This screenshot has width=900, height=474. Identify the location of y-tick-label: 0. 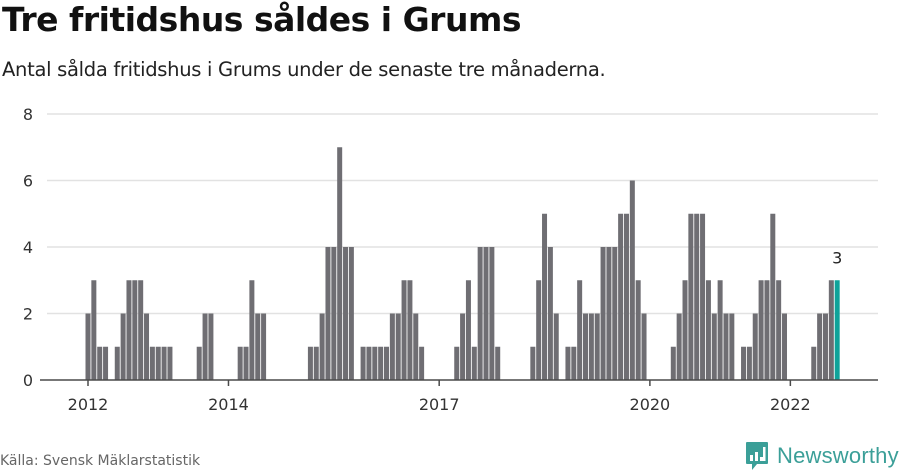
(28, 380).